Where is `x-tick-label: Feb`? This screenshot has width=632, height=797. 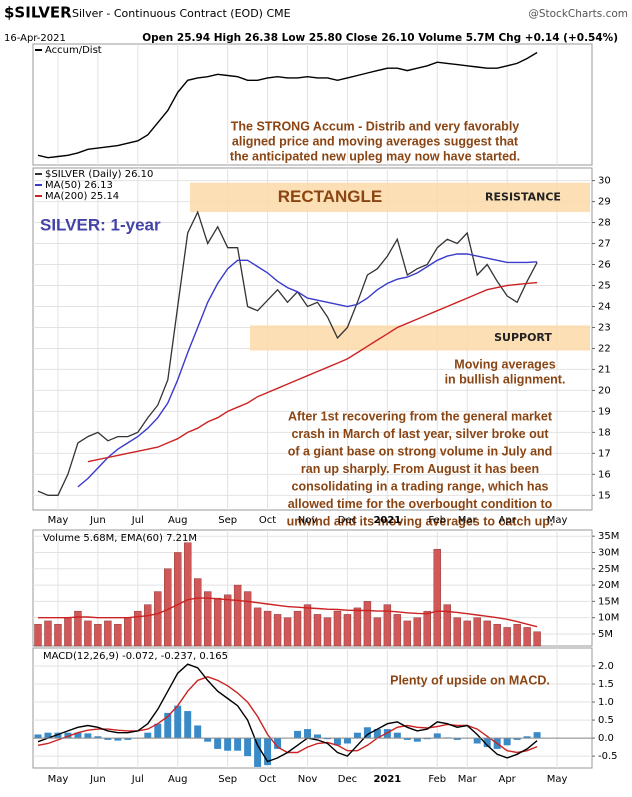 x-tick-label: Feb is located at coordinates (437, 779).